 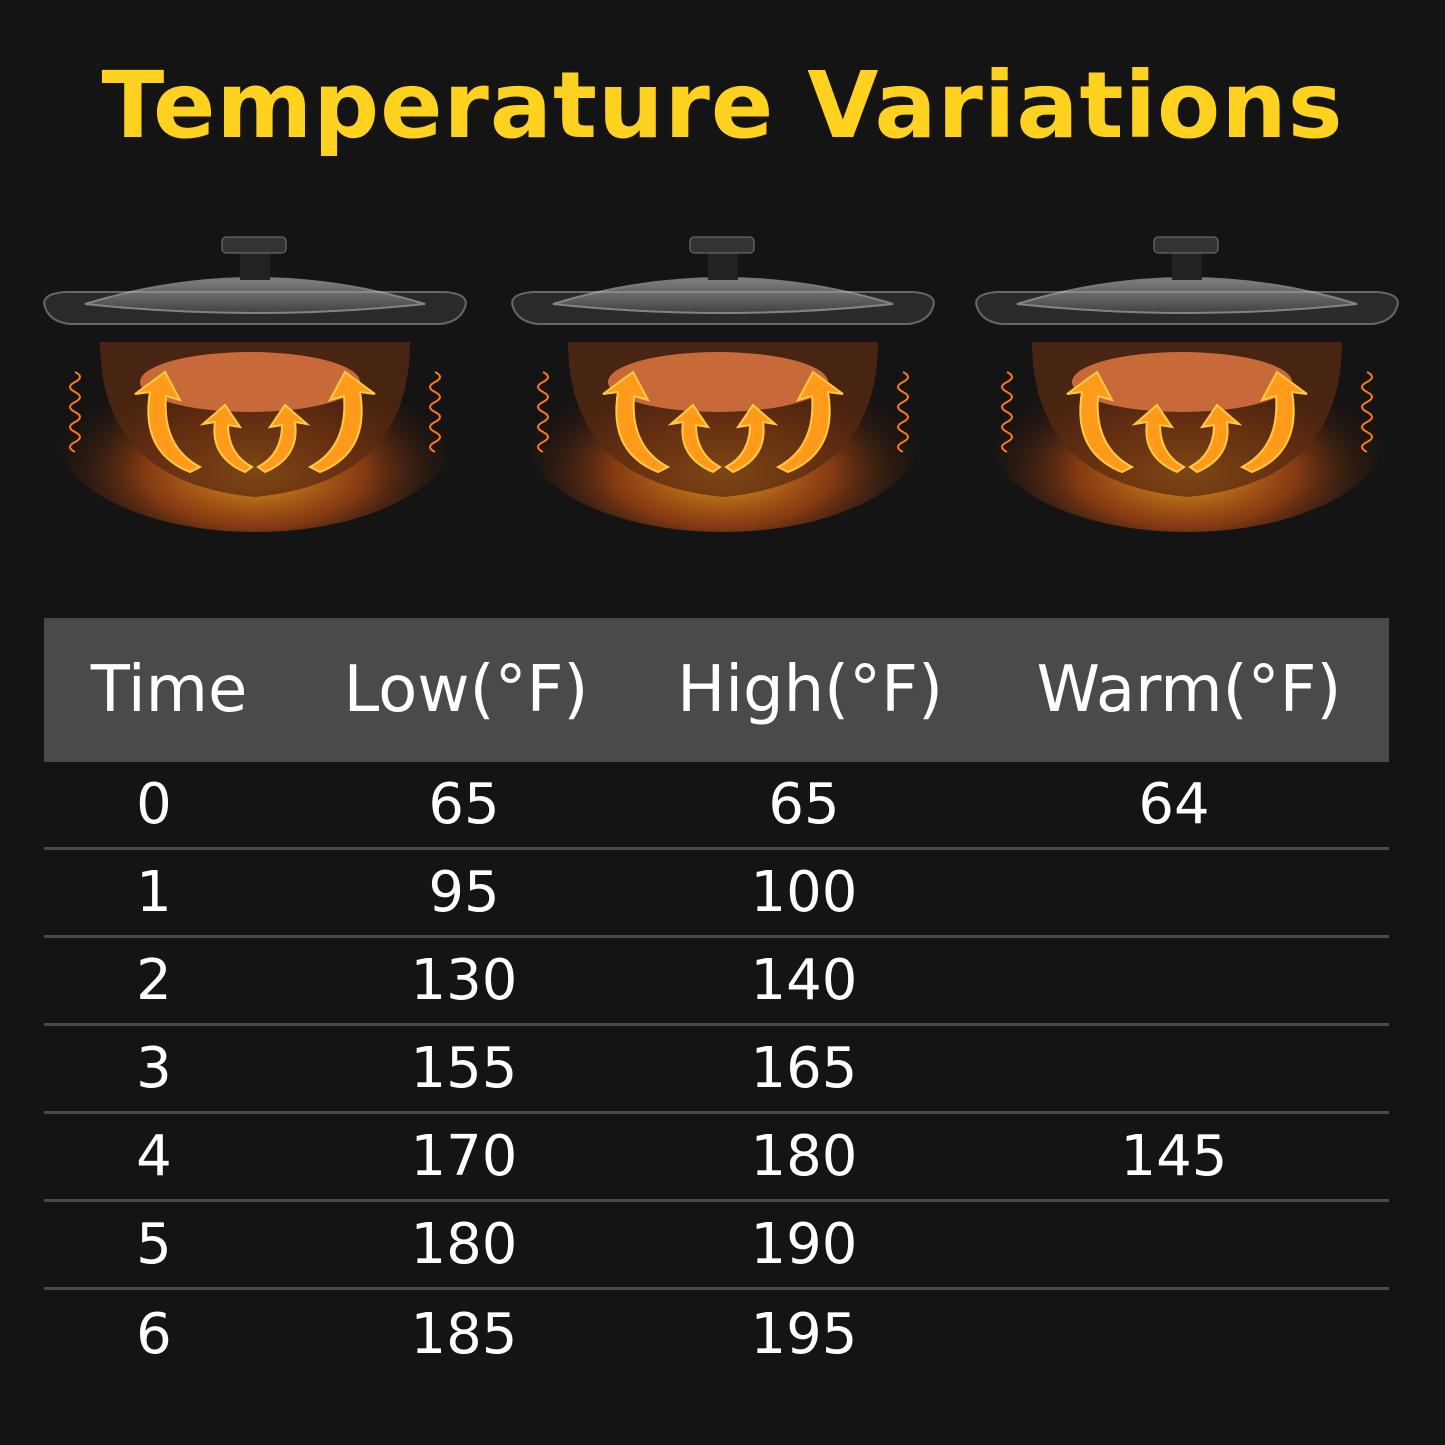 What do you see at coordinates (466, 690) in the screenshot?
I see `header-low: Low(°F)` at bounding box center [466, 690].